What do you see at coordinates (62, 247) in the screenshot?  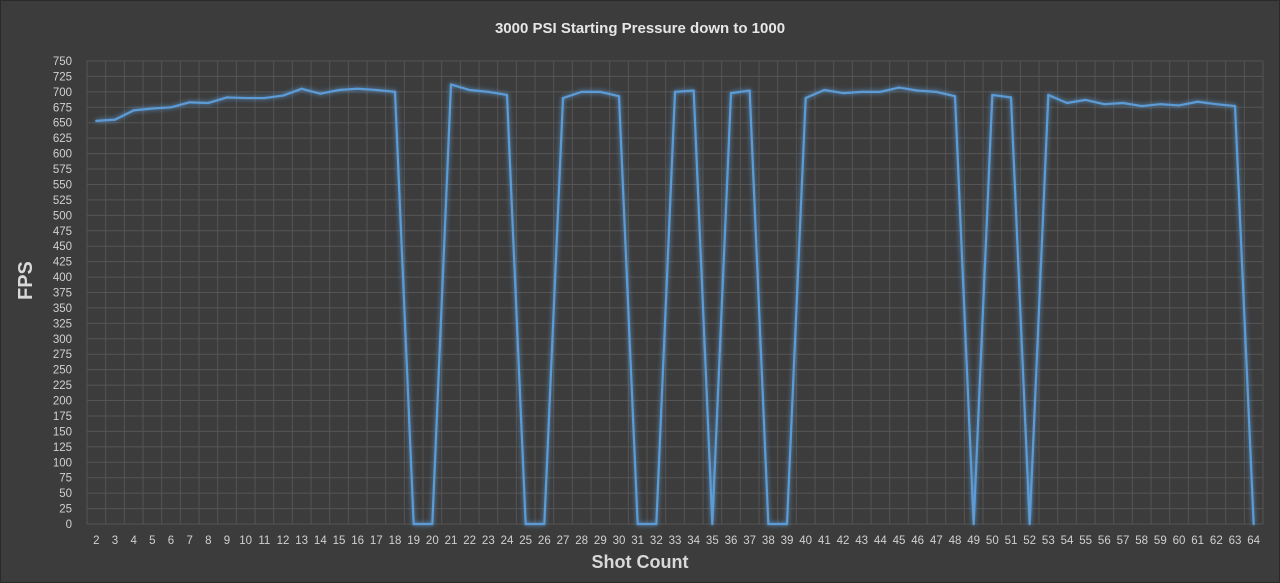 I see `y-tick-label: 450` at bounding box center [62, 247].